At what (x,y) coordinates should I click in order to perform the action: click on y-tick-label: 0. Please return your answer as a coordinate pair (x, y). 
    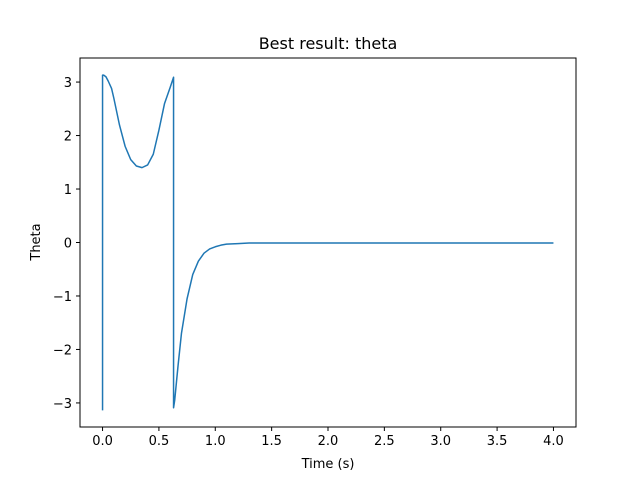
    Looking at the image, I should click on (68, 244).